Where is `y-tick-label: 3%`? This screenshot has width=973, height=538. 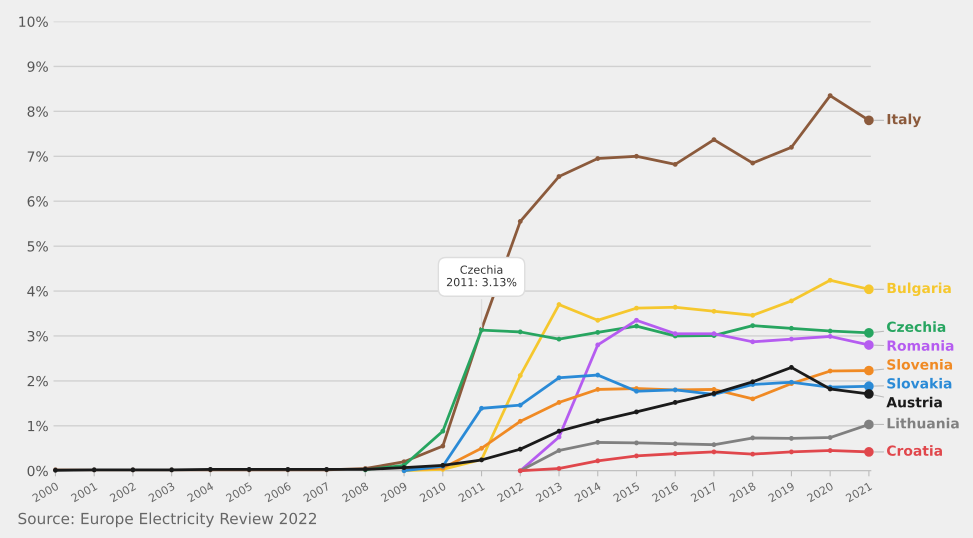 y-tick-label: 3% is located at coordinates (38, 336).